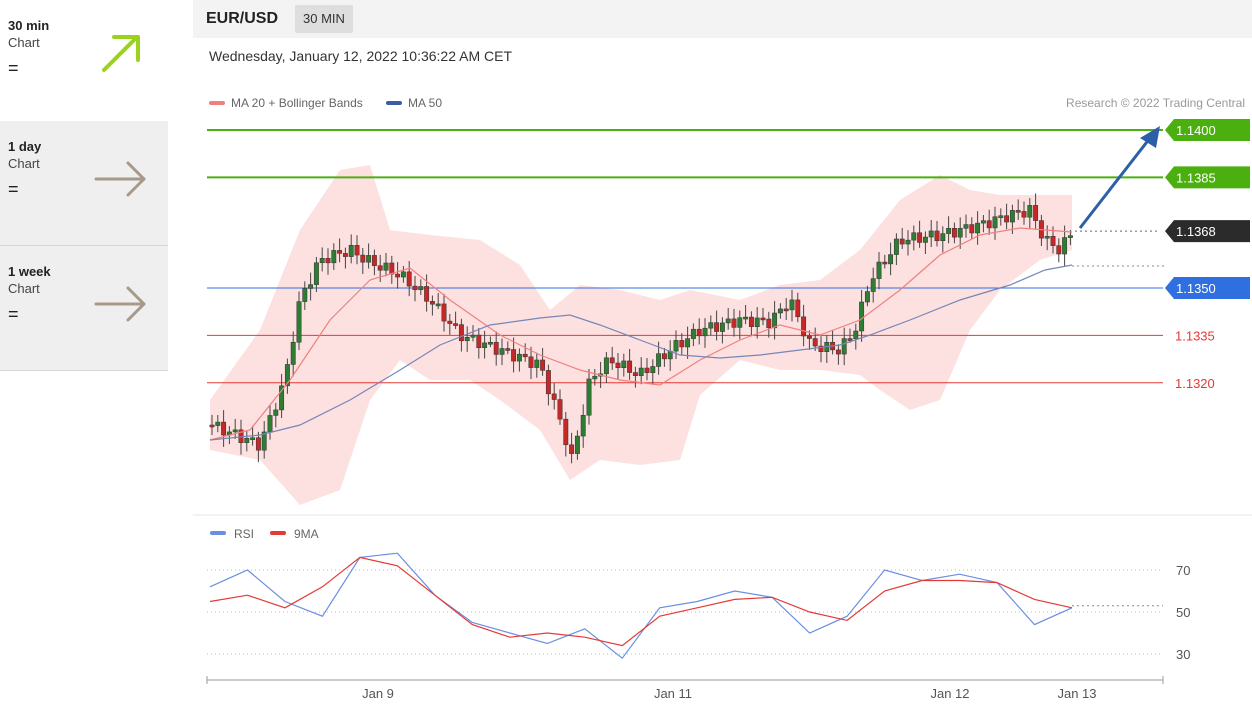 The image size is (1252, 710). What do you see at coordinates (1076, 693) in the screenshot?
I see `x-axis-label: Jan 13` at bounding box center [1076, 693].